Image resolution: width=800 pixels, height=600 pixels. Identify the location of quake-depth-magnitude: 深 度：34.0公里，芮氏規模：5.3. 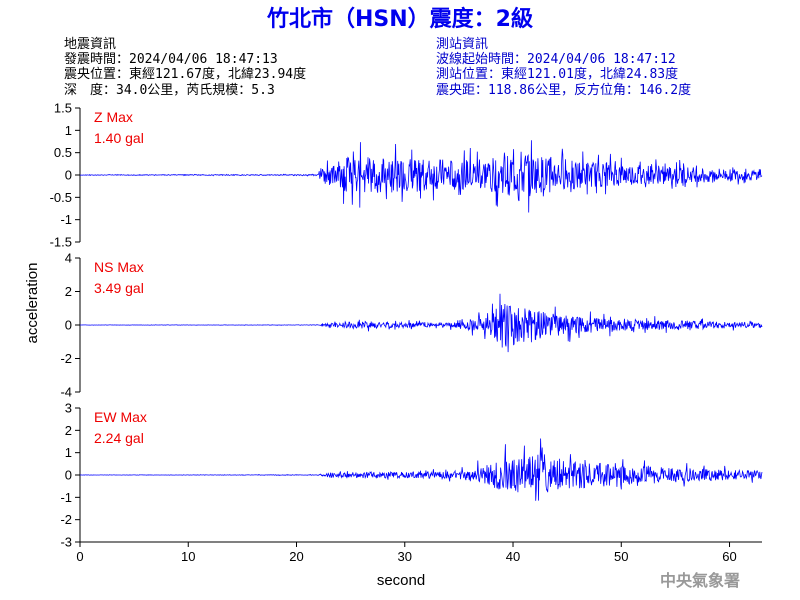
(169, 90).